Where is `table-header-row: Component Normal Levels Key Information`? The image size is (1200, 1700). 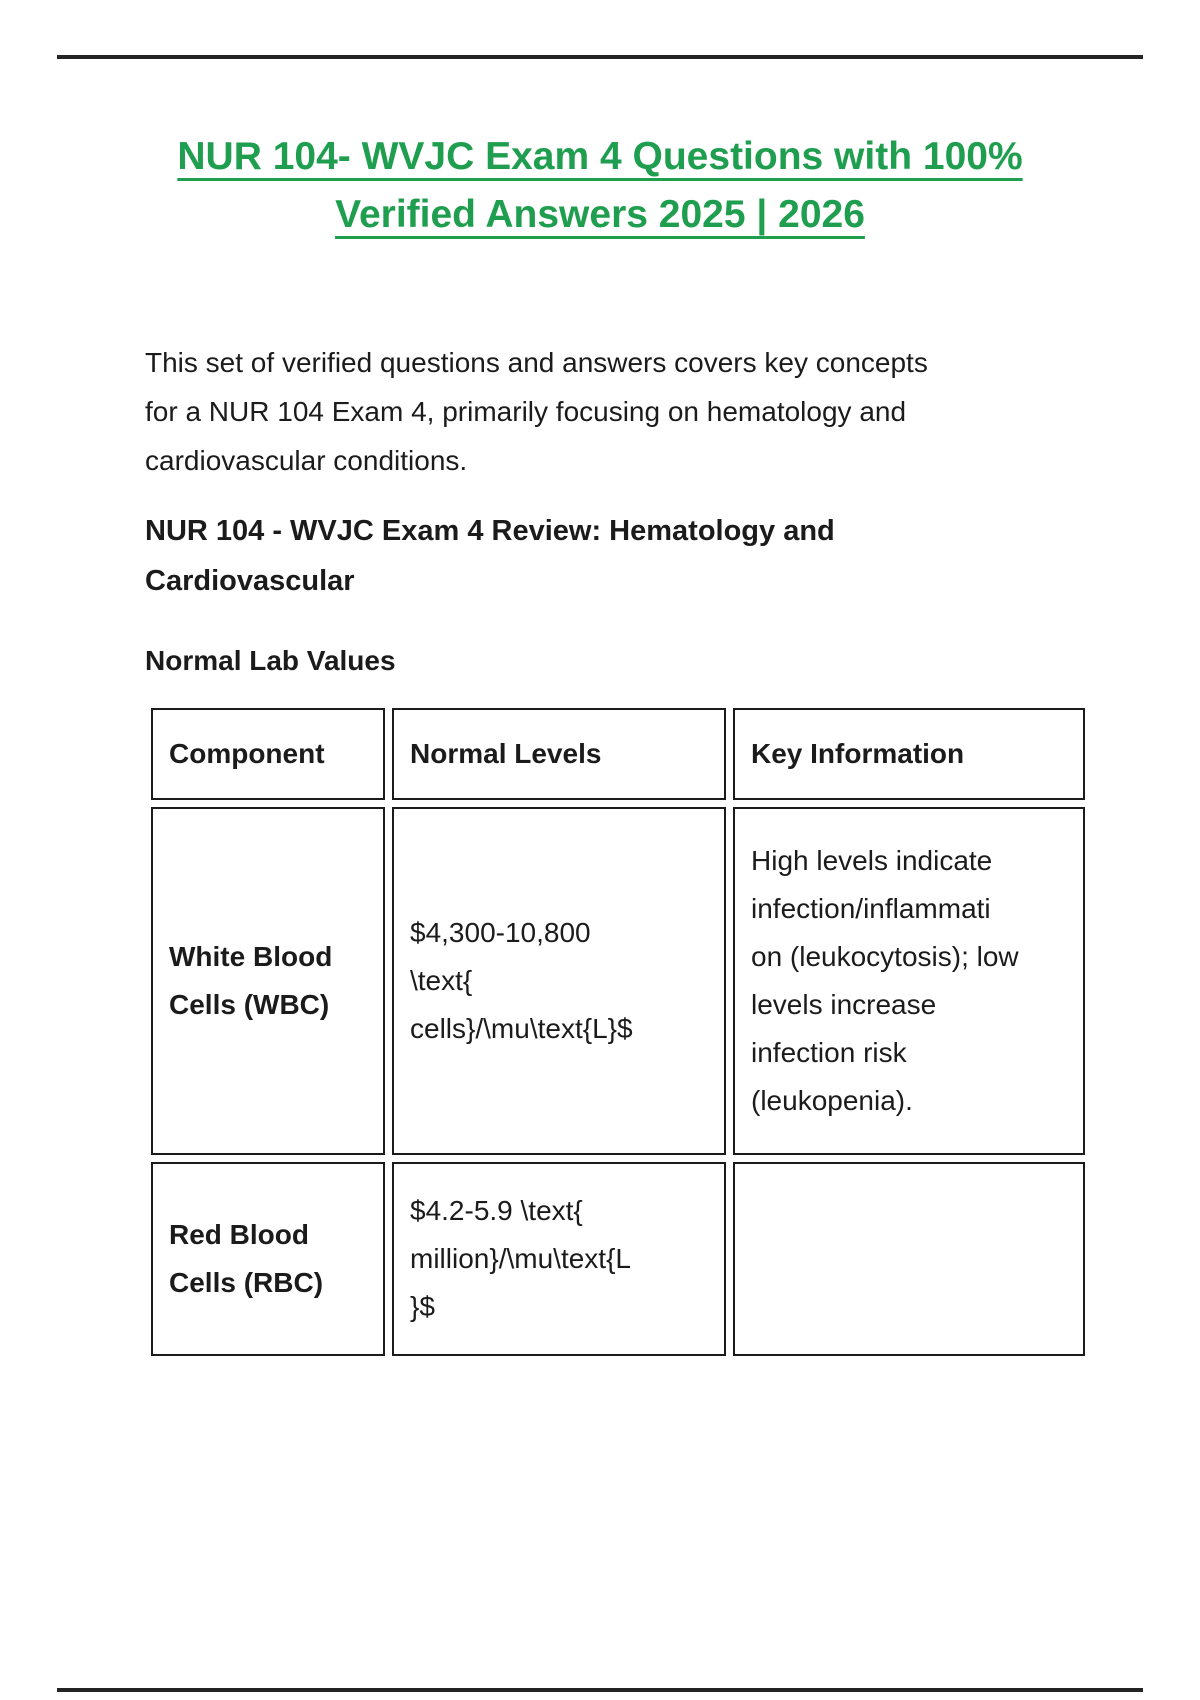 table-header-row: Component Normal Levels Key Information is located at coordinates (618, 754).